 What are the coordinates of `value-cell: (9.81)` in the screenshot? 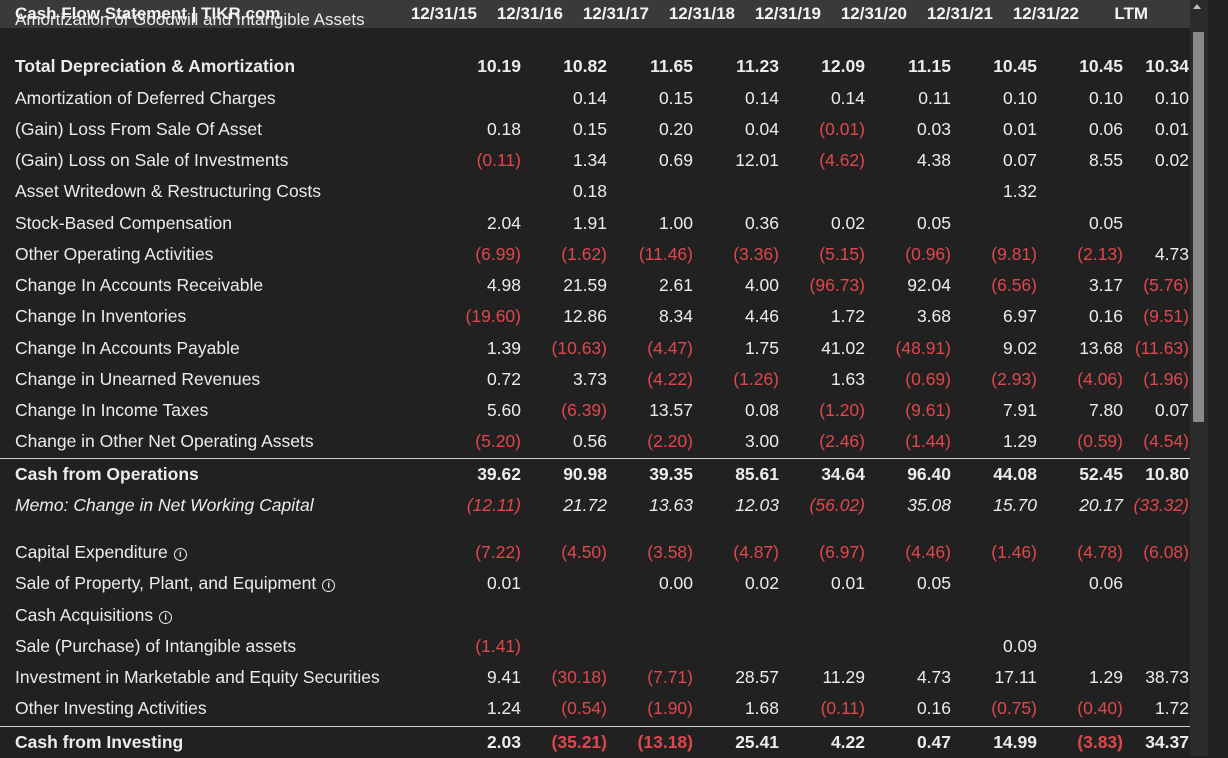 It's located at (1014, 254).